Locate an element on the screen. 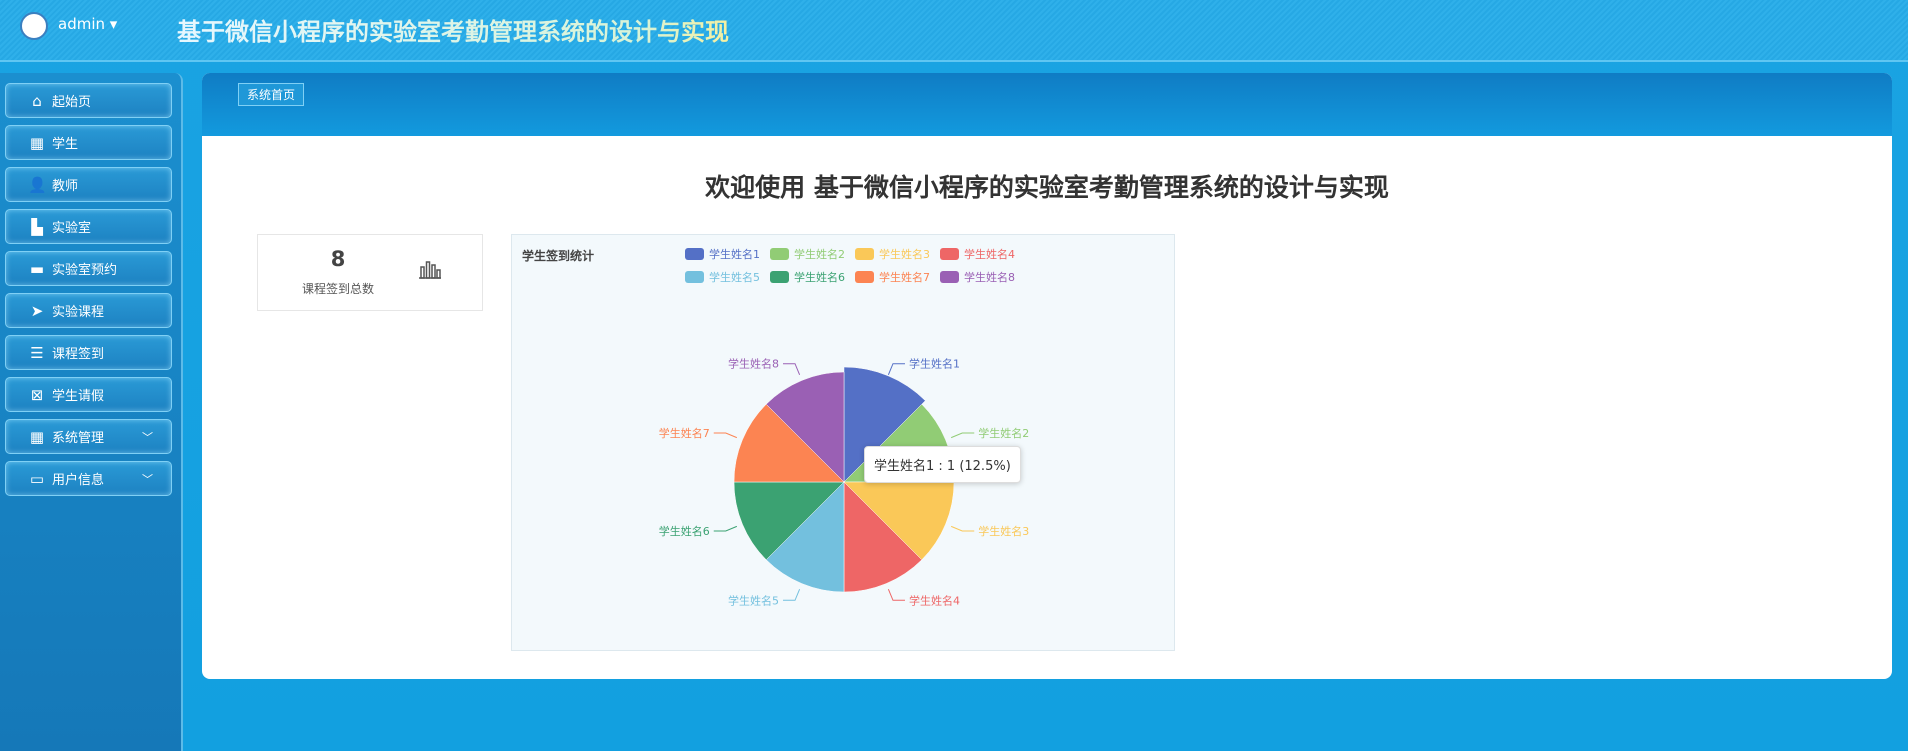 The height and width of the screenshot is (751, 1908). clipboard-x-icon: ⊠ is located at coordinates (37, 394).